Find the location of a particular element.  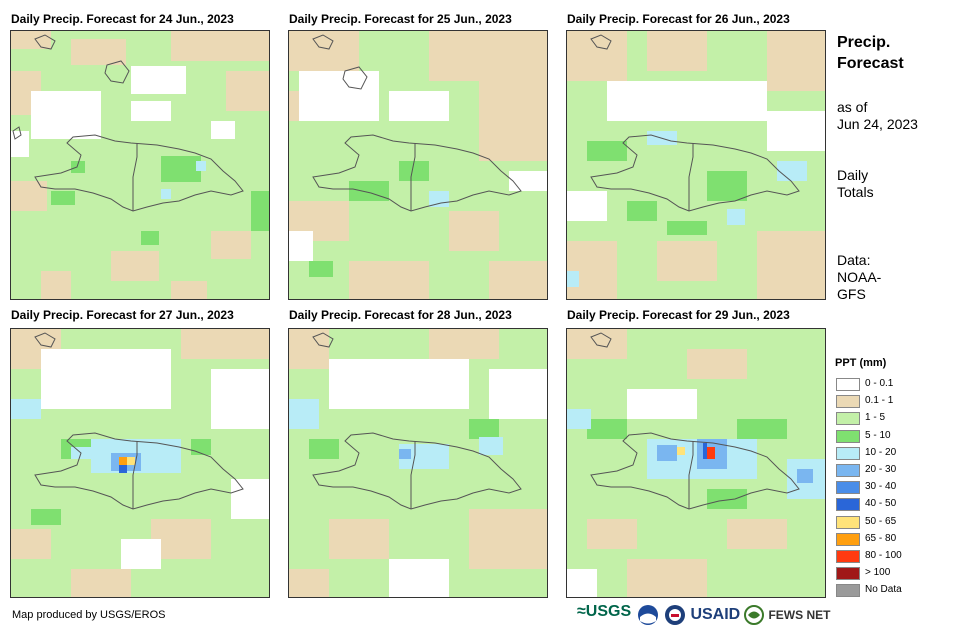

data-source-name-2: GFS is located at coordinates (851, 294).